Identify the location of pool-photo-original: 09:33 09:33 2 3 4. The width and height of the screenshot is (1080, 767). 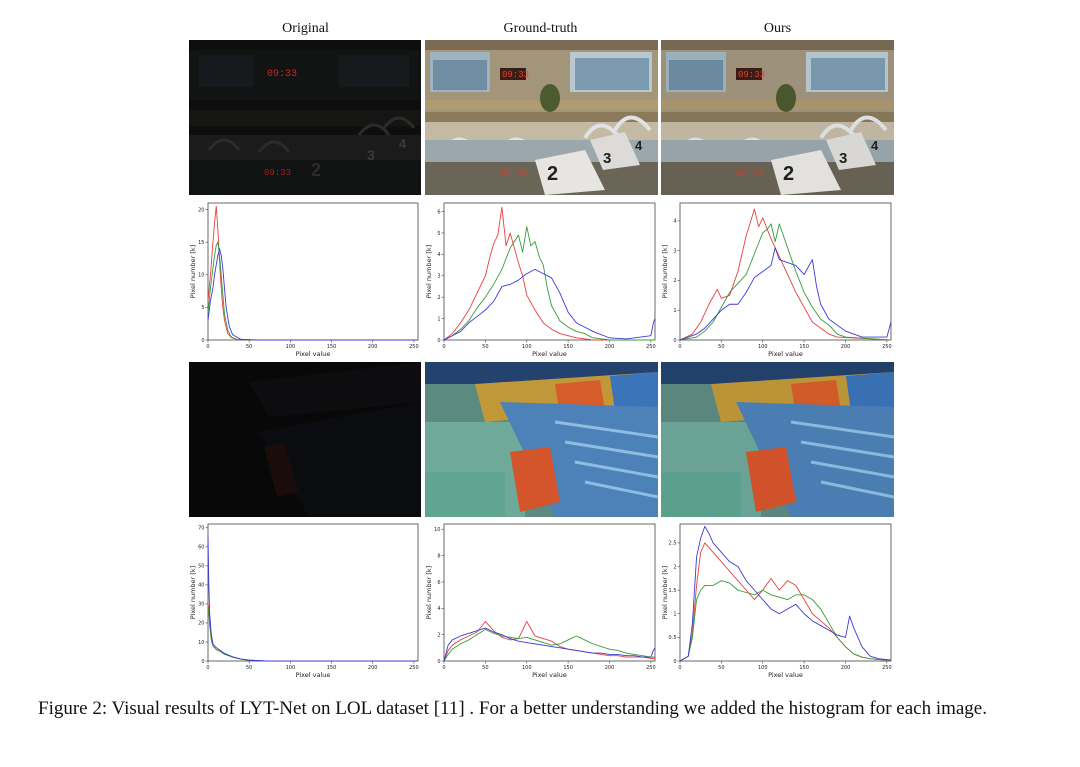
(305, 117).